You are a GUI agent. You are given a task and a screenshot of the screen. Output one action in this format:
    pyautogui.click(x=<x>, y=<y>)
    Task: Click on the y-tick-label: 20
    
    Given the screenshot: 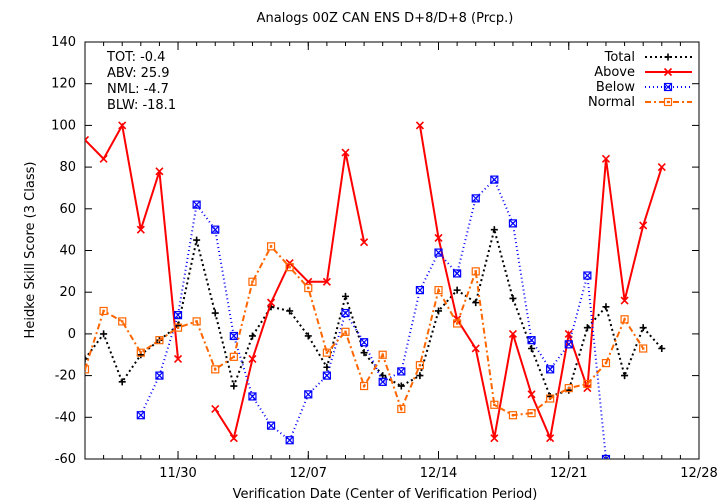 What is the action you would take?
    pyautogui.click(x=67, y=292)
    